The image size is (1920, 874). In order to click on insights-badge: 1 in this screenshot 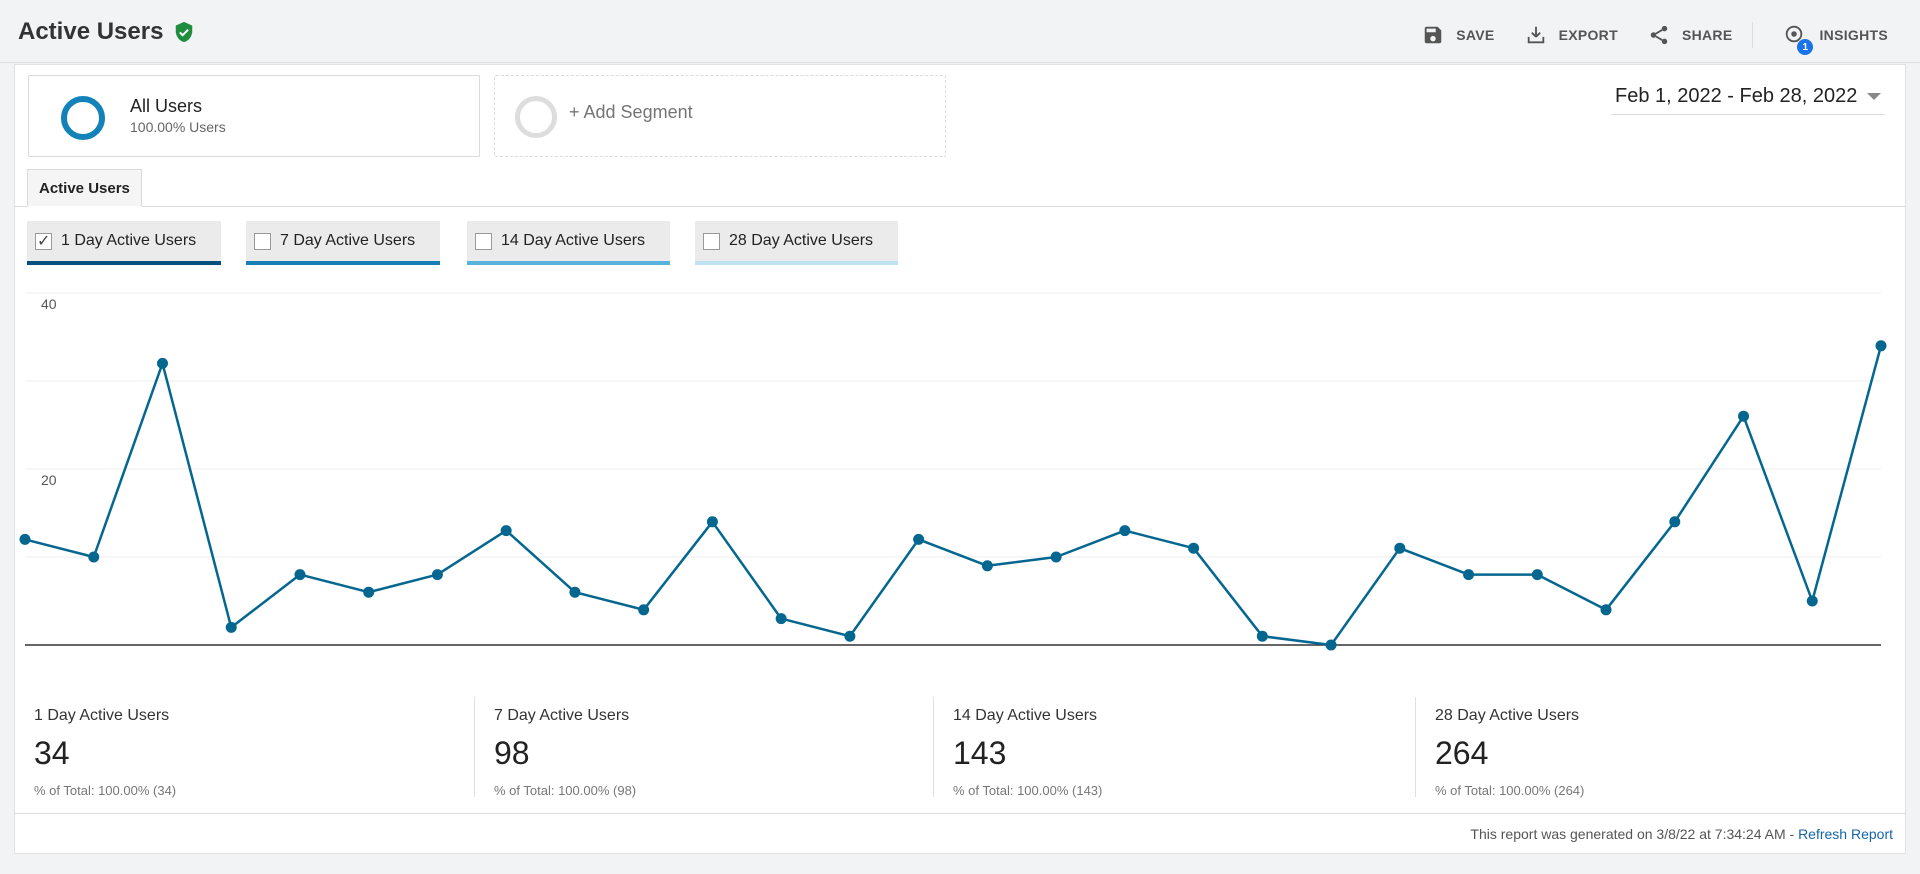, I will do `click(1805, 47)`.